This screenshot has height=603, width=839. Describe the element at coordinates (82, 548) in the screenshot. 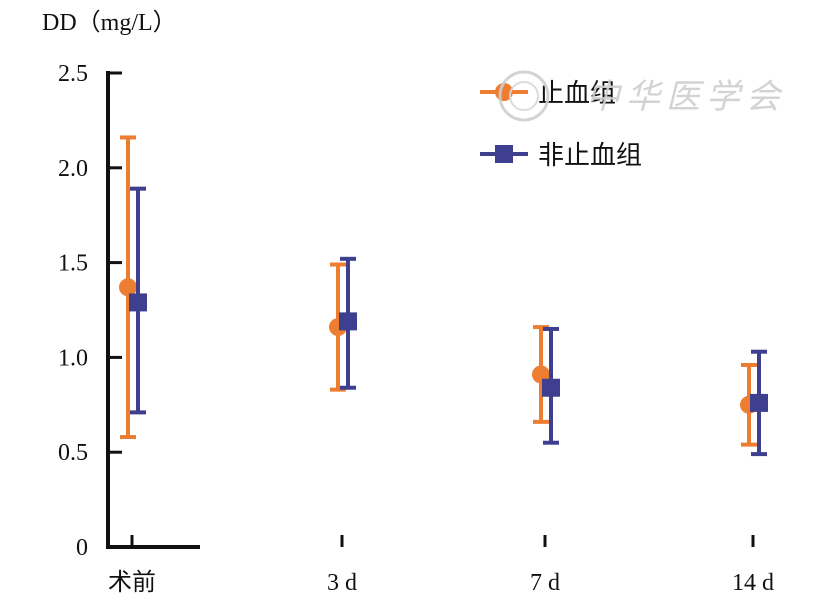

I see `y-tick-label: 0` at that location.